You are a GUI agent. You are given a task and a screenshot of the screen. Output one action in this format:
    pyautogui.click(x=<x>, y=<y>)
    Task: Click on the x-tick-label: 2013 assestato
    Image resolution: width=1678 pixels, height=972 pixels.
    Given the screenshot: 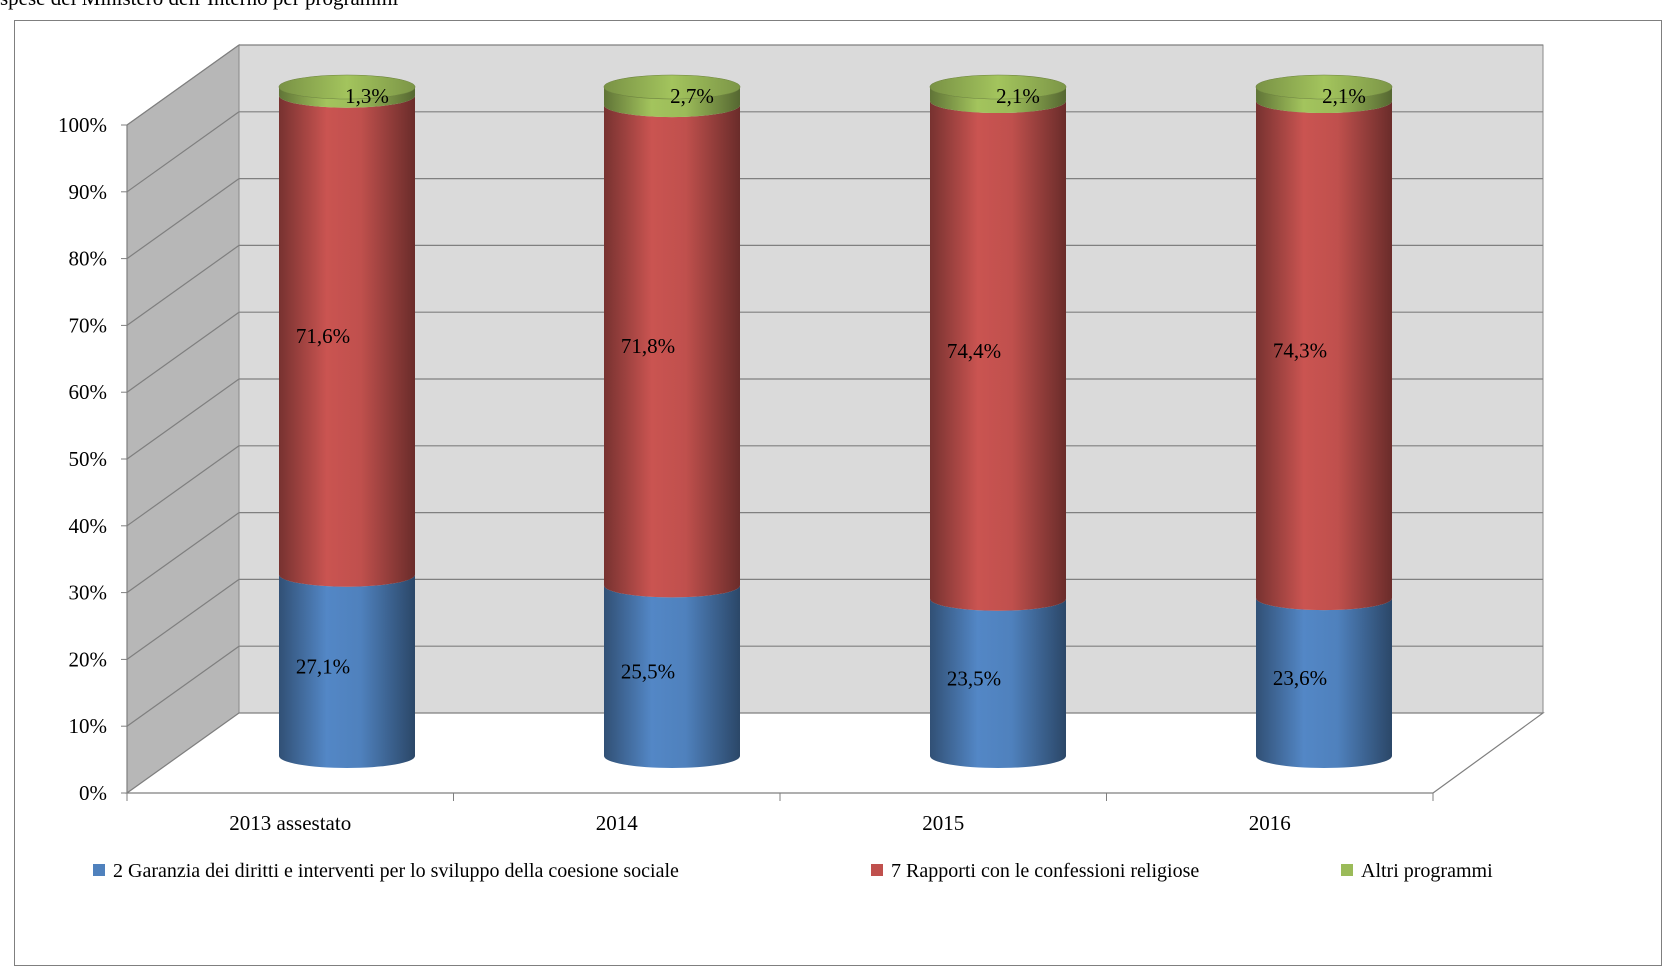 What is the action you would take?
    pyautogui.click(x=290, y=823)
    